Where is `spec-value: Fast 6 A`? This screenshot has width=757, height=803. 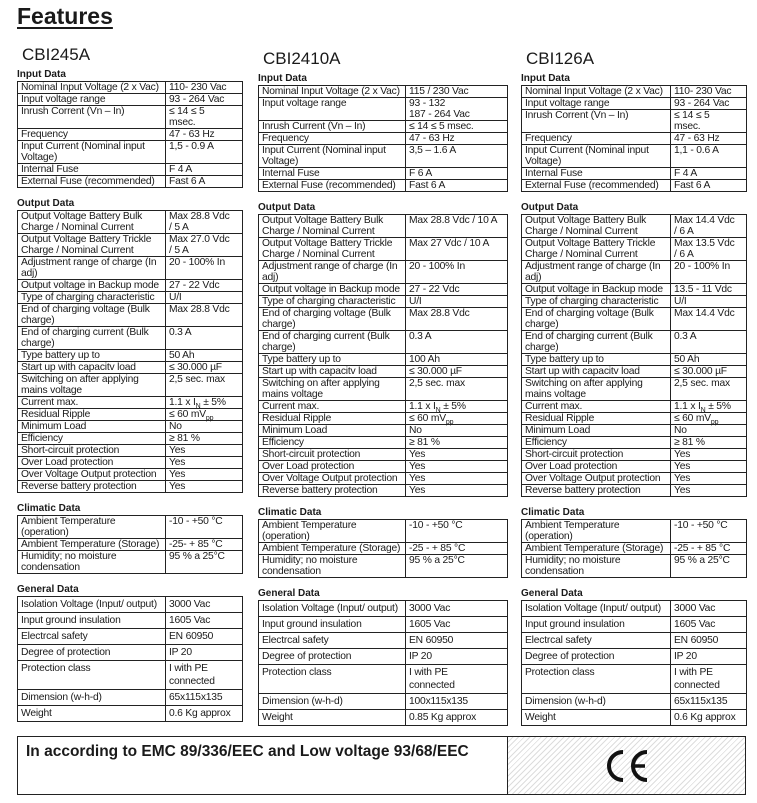 spec-value: Fast 6 A is located at coordinates (708, 185).